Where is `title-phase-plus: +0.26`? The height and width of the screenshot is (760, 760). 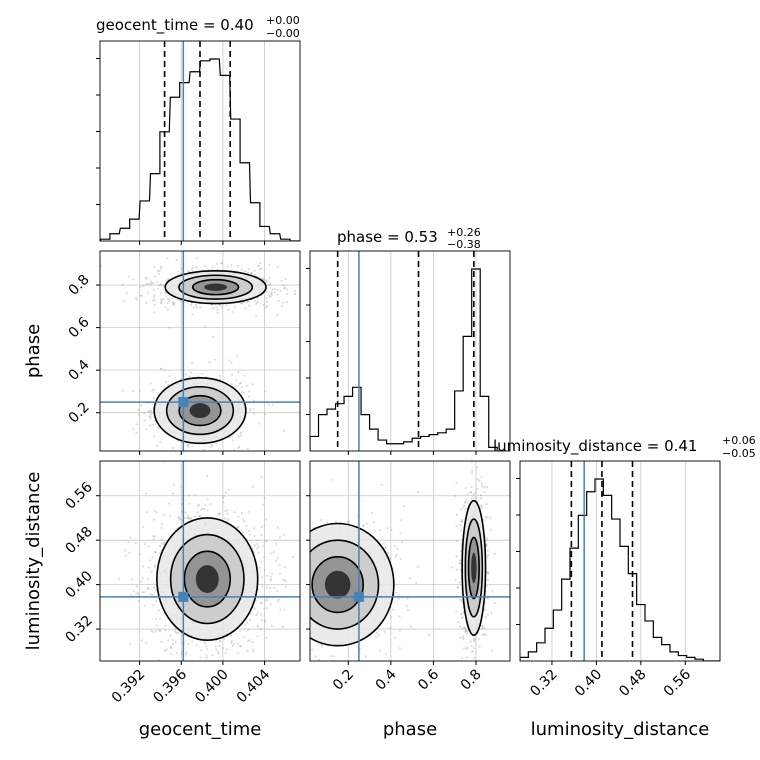 title-phase-plus: +0.26 is located at coordinates (464, 232).